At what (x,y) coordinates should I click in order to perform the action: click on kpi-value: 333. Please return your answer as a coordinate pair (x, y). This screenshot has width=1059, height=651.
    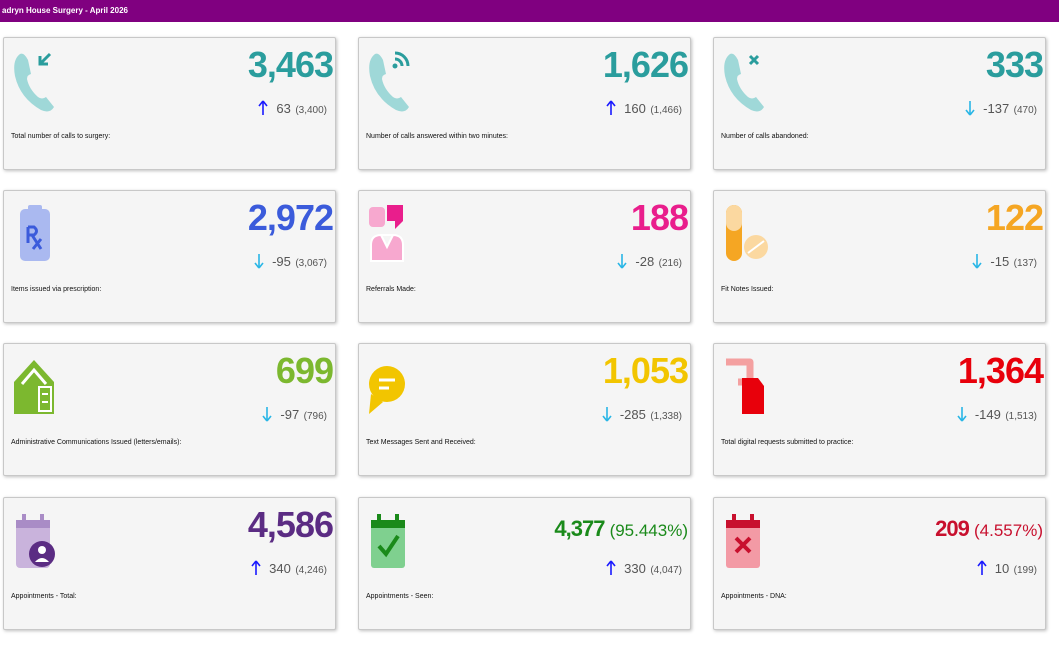
    Looking at the image, I should click on (1014, 65).